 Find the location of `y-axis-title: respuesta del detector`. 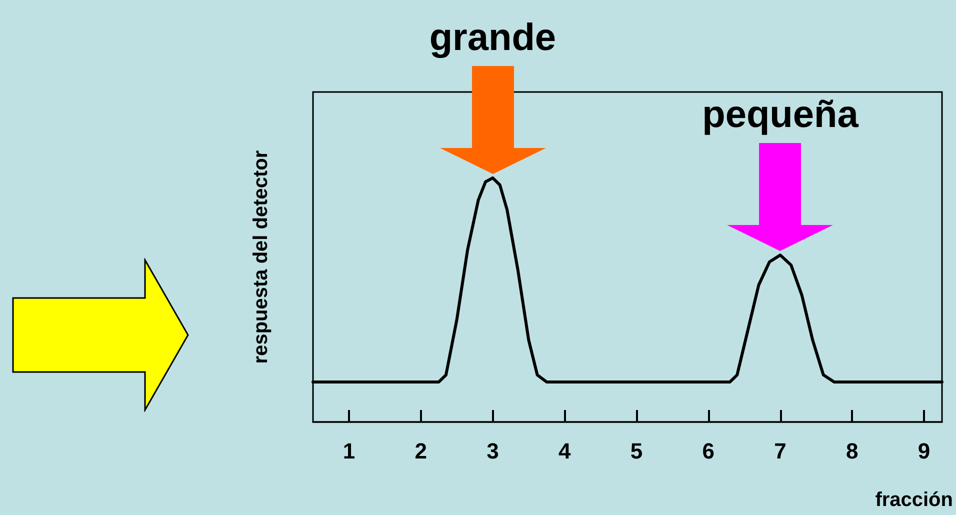

y-axis-title: respuesta del detector is located at coordinates (261, 257).